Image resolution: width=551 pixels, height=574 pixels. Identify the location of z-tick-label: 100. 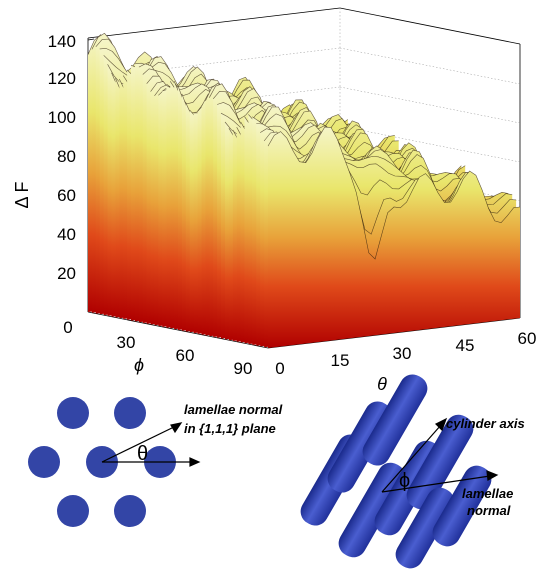
(62, 117).